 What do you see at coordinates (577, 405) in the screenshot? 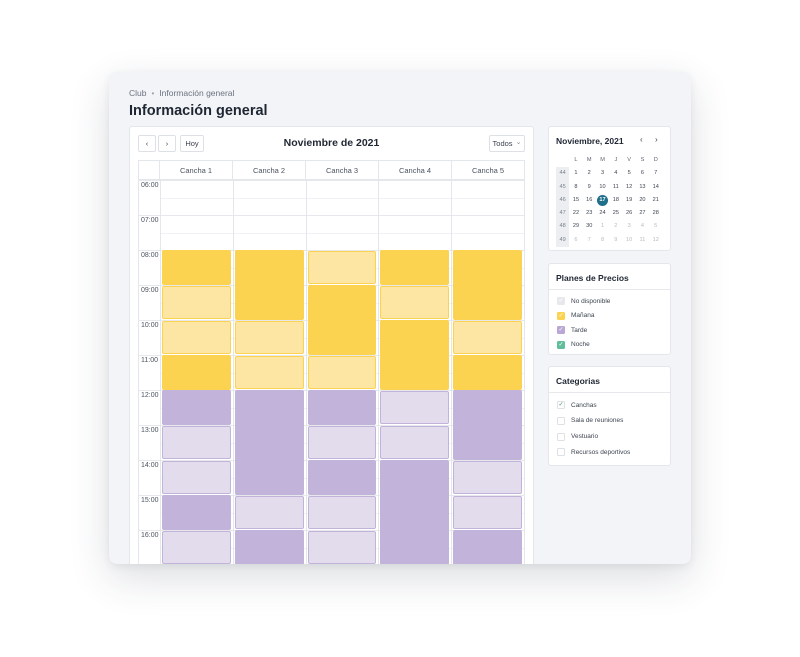
I see `category-item: ✓ Canchas` at bounding box center [577, 405].